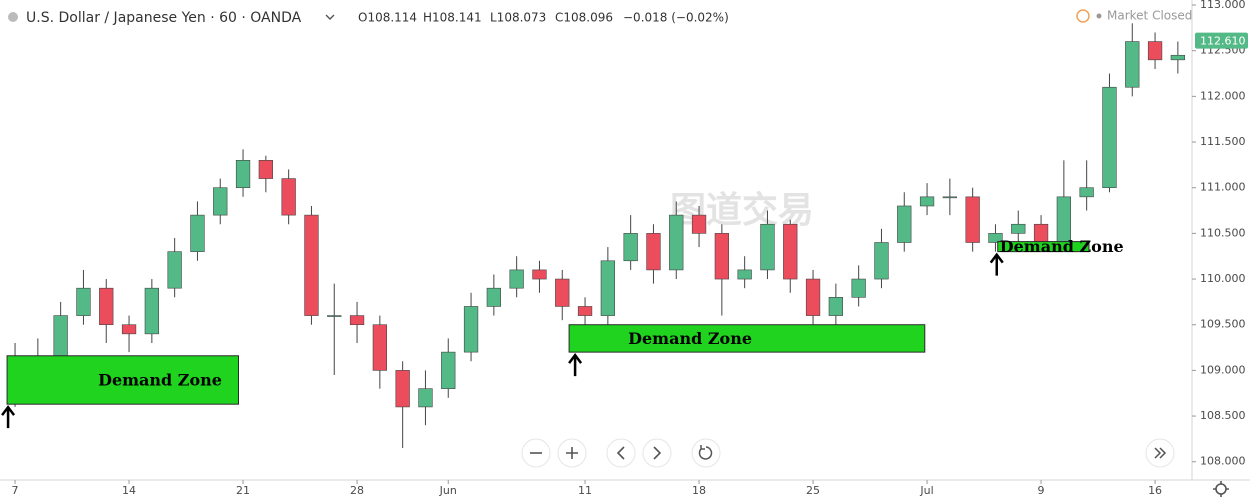 This screenshot has width=1250, height=502. Describe the element at coordinates (387, 18) in the screenshot. I see `ohlc-open: O108.114` at that location.